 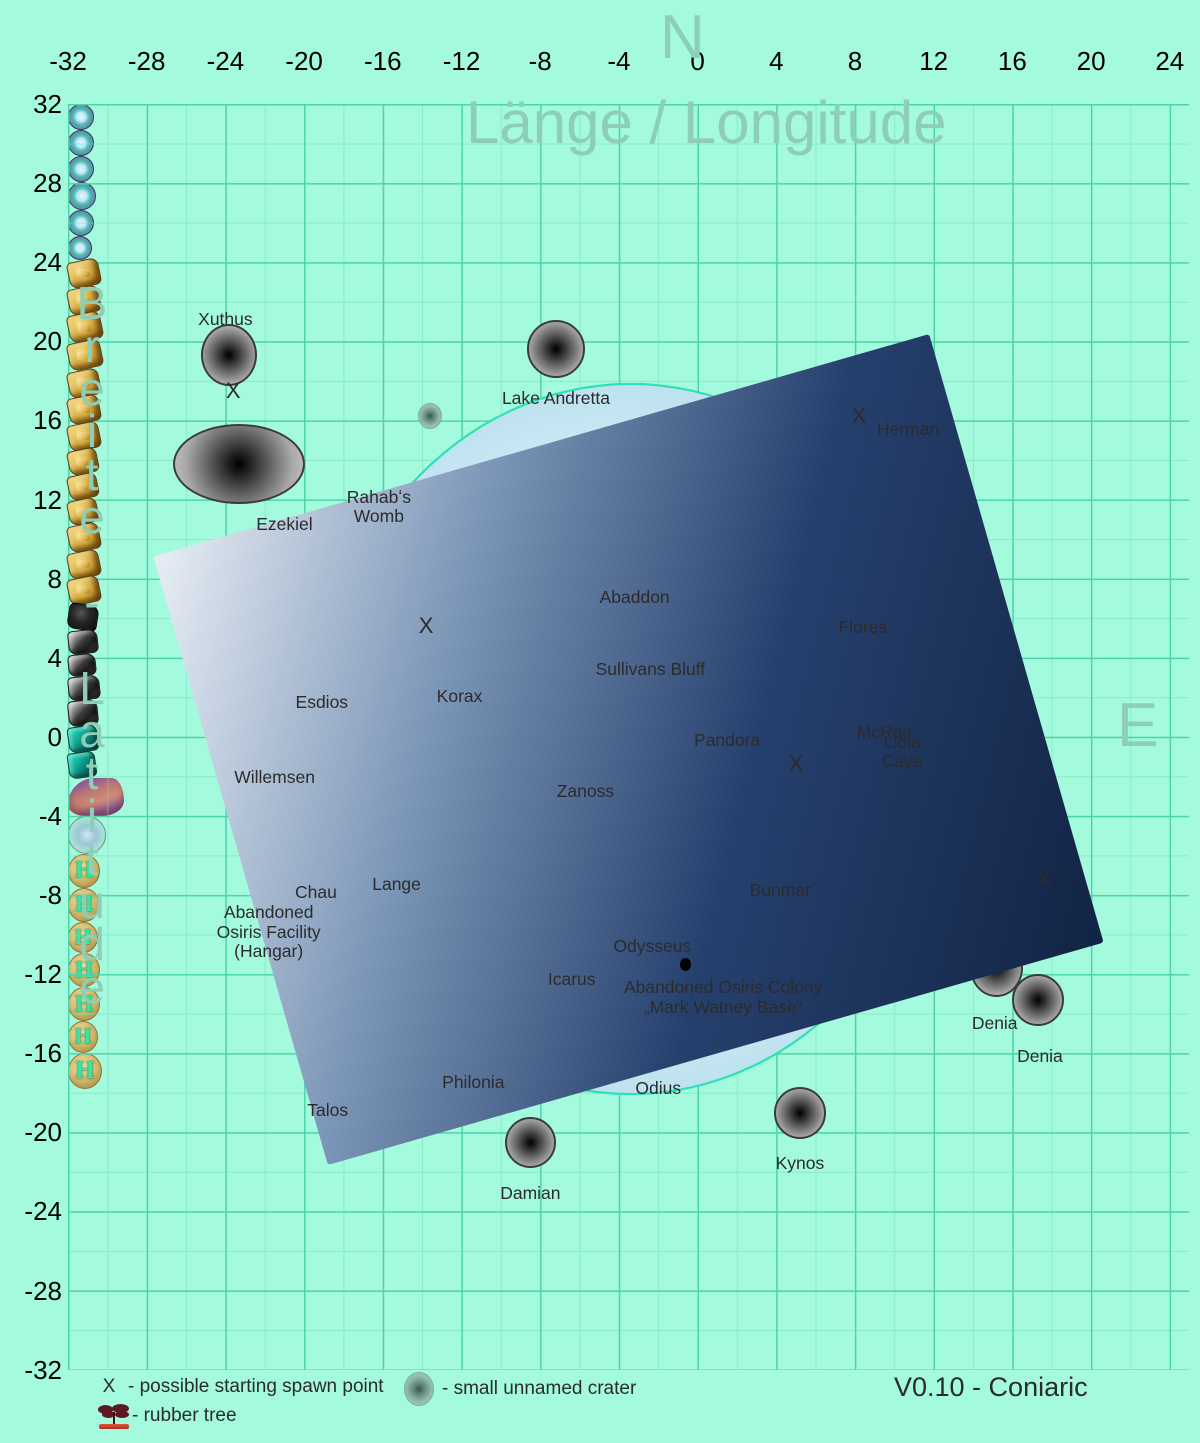 I want to click on x-tick-0: 0, so click(x=697, y=61).